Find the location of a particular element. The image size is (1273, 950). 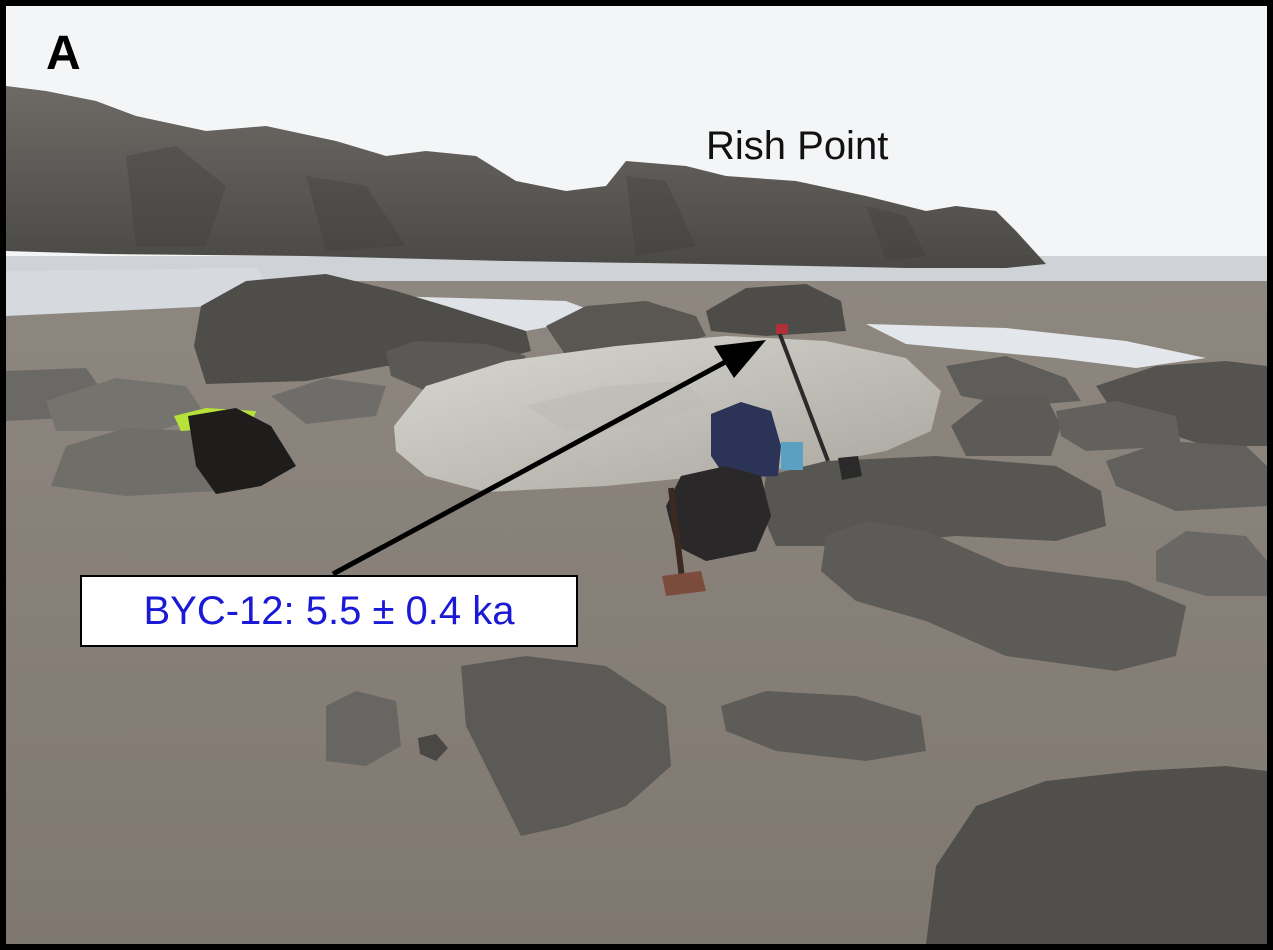

panel-label: A is located at coordinates (63, 53).